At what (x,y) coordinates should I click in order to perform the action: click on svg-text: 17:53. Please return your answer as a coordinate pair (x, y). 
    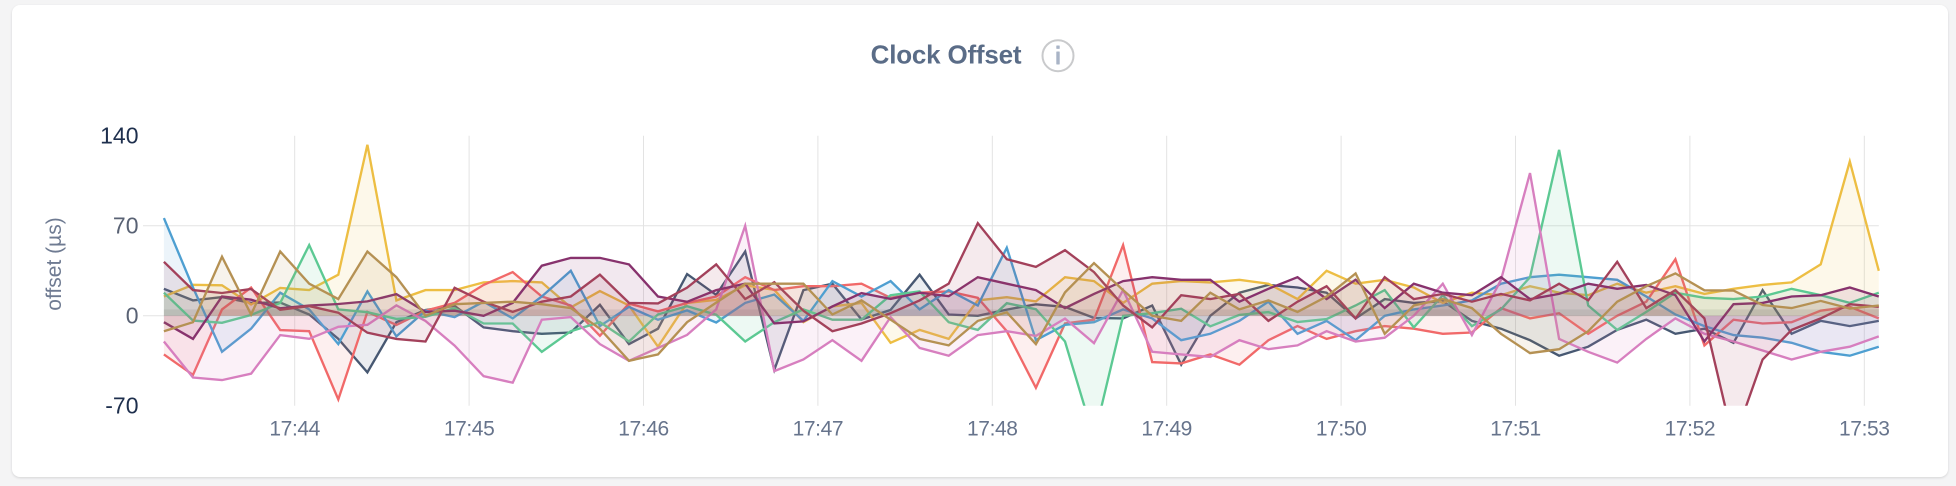
    Looking at the image, I should click on (1864, 429).